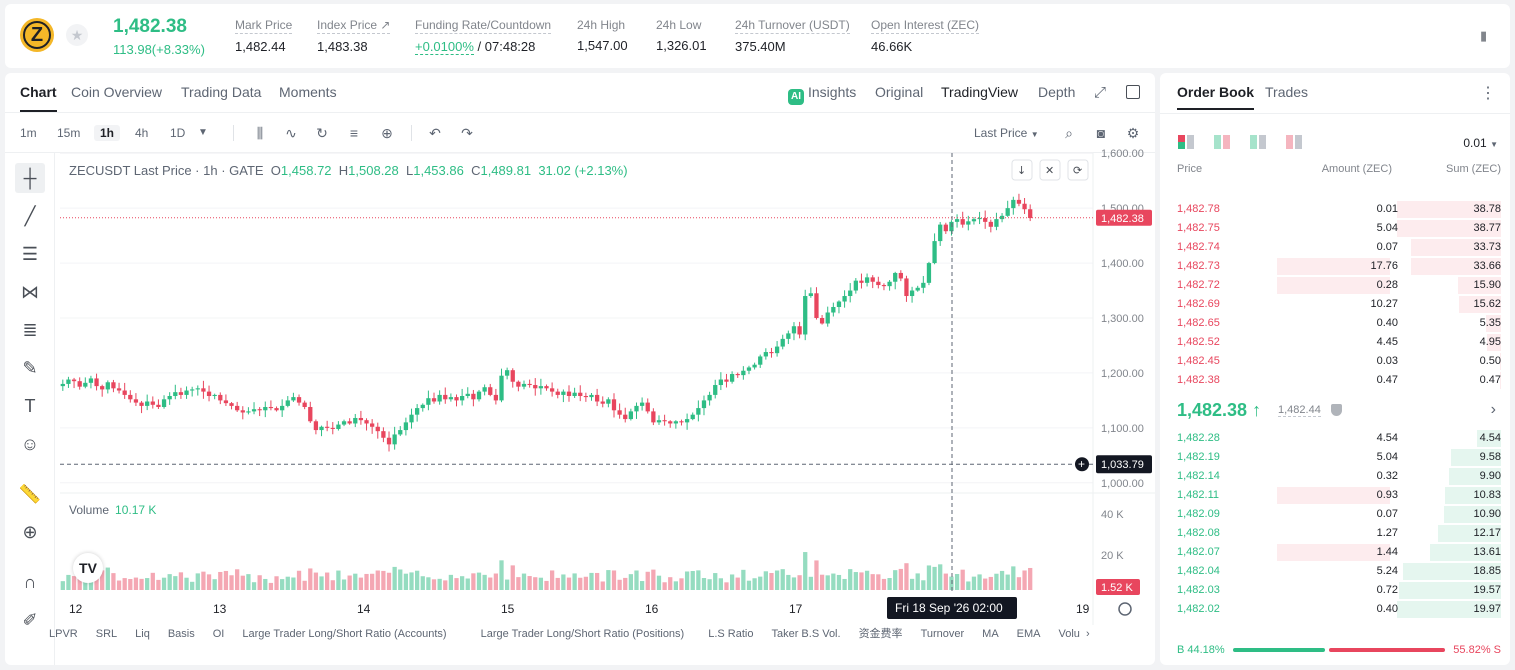 The image size is (1515, 670). What do you see at coordinates (1122, 154) in the screenshot?
I see `y-tick-label: 1,600.00` at bounding box center [1122, 154].